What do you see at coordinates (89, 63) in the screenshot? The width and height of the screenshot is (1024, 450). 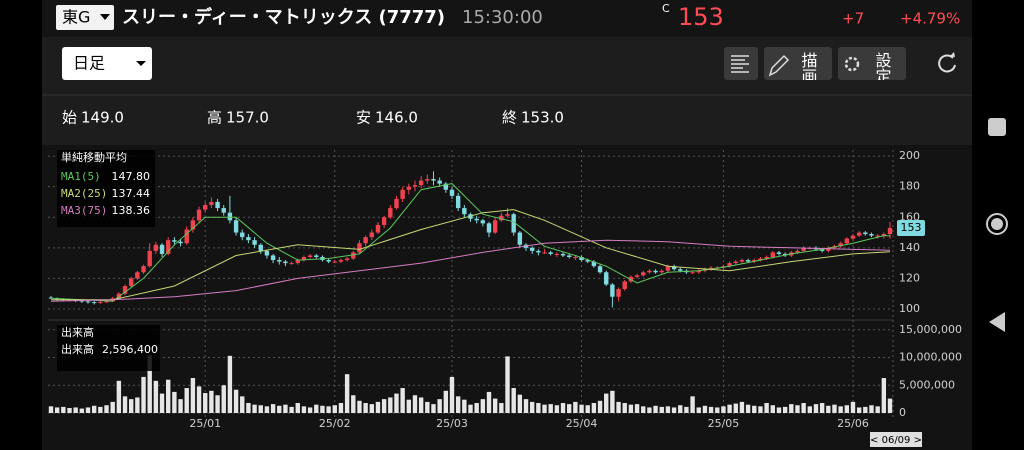 I see `period: 日足` at bounding box center [89, 63].